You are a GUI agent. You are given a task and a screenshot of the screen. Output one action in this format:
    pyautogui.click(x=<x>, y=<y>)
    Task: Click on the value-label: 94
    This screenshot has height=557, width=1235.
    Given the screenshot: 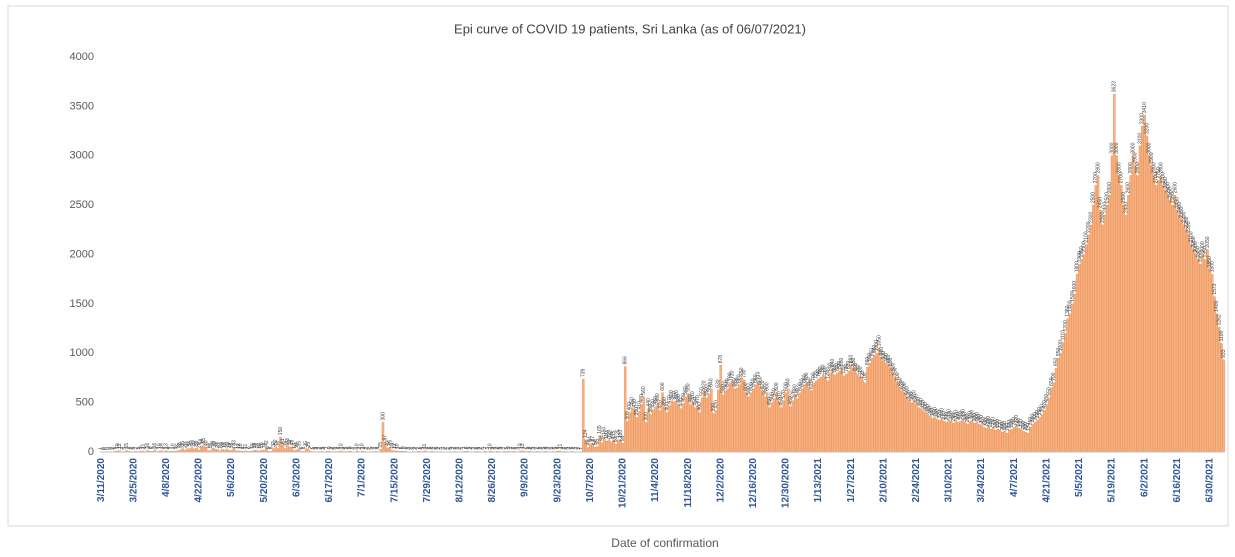 What is the action you would take?
    pyautogui.click(x=602, y=438)
    